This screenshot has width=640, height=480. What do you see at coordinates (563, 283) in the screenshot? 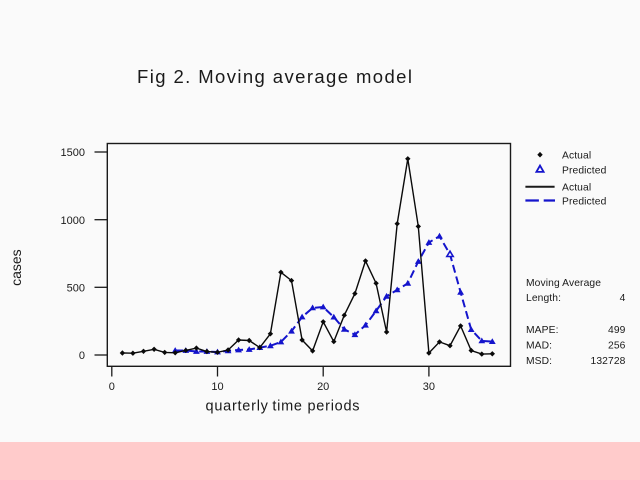
I see `svg-text: Moving Average` at bounding box center [563, 283].